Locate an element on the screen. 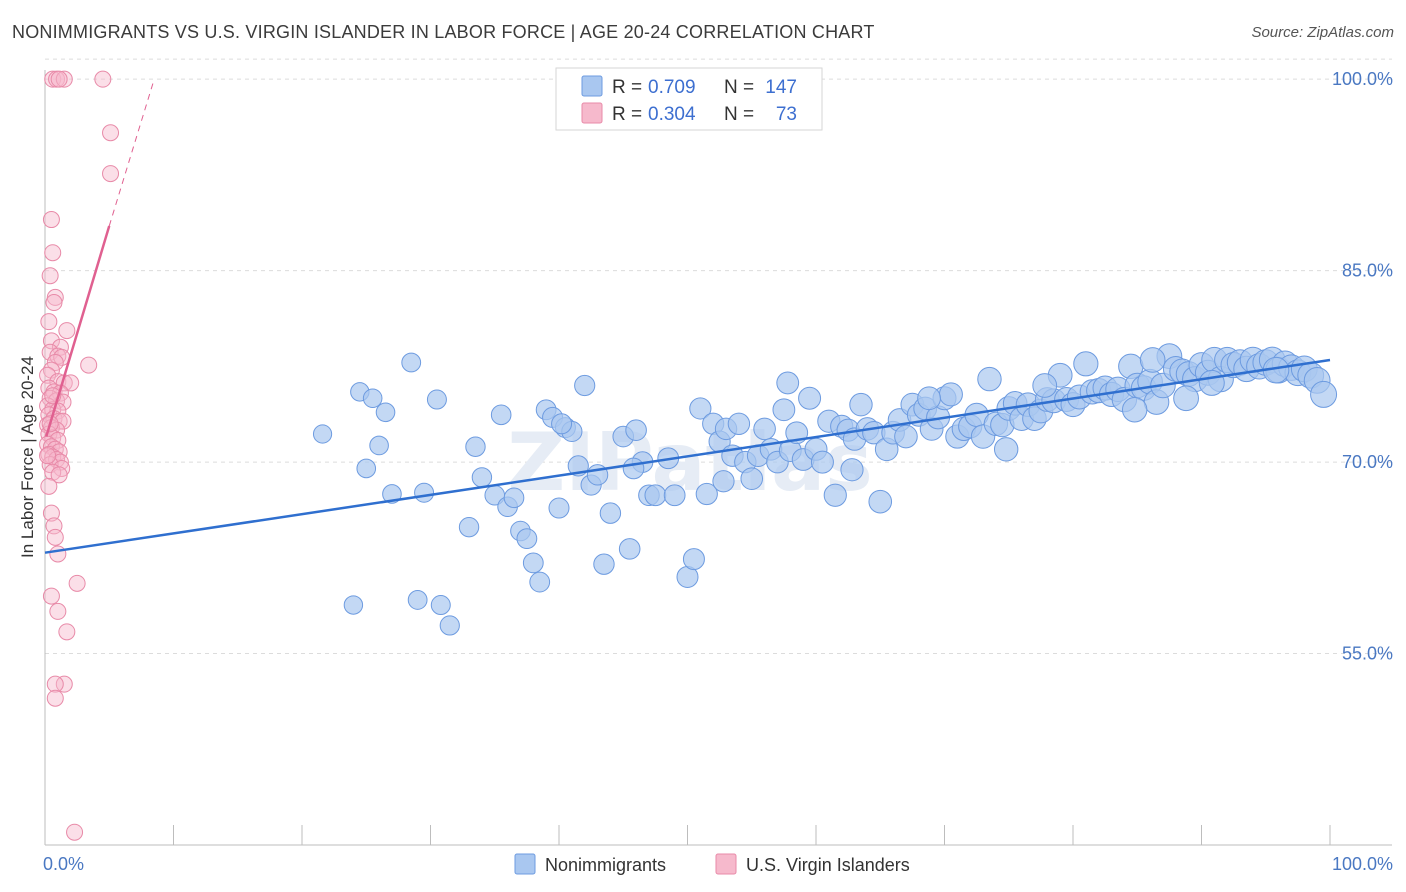  y-tick-labels: 55.0% 70.0% 85.0% 100.0% is located at coordinates (1362, 366).